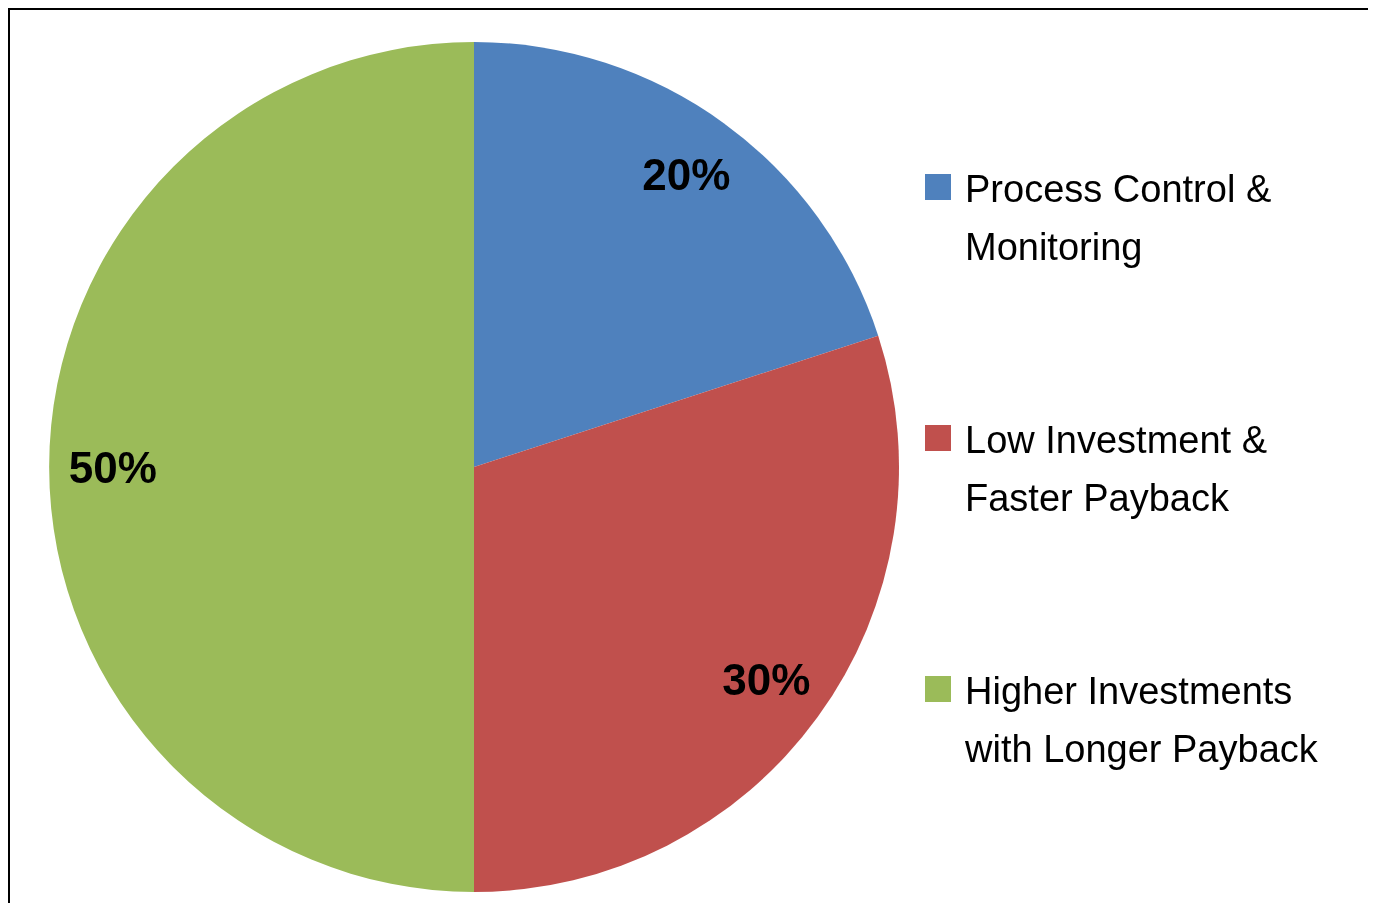 The height and width of the screenshot is (911, 1376). I want to click on pie-slice, so click(676, 254).